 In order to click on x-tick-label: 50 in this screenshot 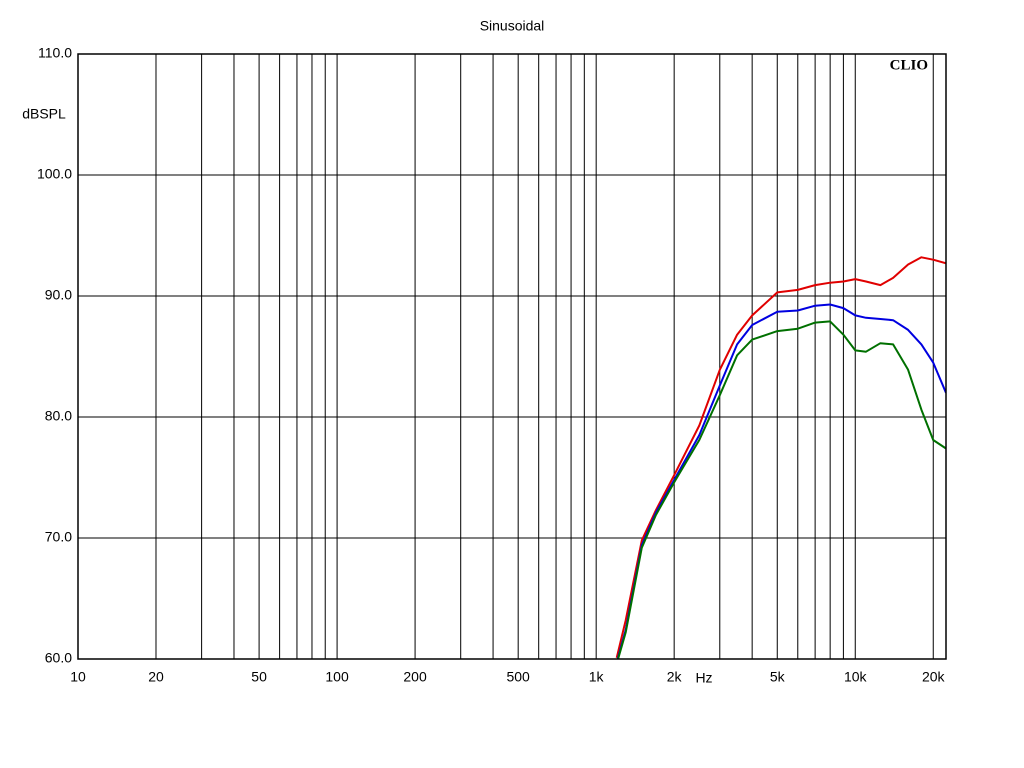, I will do `click(259, 677)`.